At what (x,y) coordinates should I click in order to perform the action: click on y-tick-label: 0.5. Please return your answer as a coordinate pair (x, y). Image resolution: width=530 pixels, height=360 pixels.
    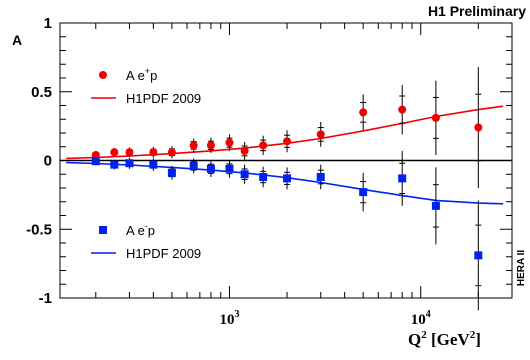
    Looking at the image, I should click on (41, 92).